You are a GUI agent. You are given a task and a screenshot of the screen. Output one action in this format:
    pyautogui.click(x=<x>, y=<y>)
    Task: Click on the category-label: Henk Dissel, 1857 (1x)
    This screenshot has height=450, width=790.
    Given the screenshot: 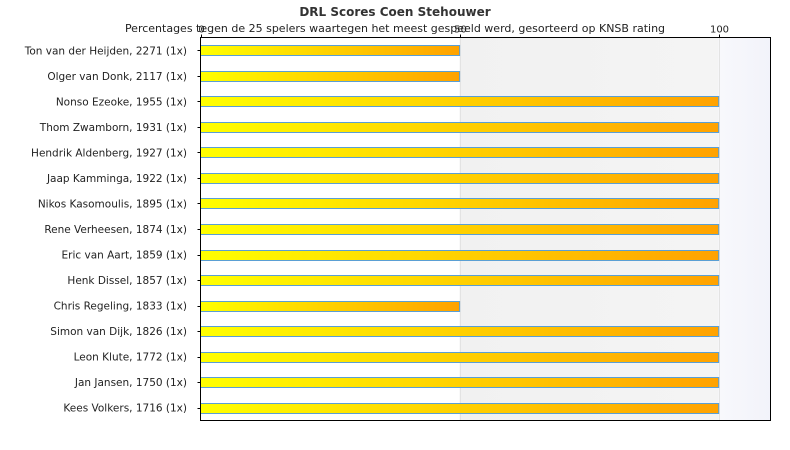 What is the action you would take?
    pyautogui.click(x=127, y=281)
    